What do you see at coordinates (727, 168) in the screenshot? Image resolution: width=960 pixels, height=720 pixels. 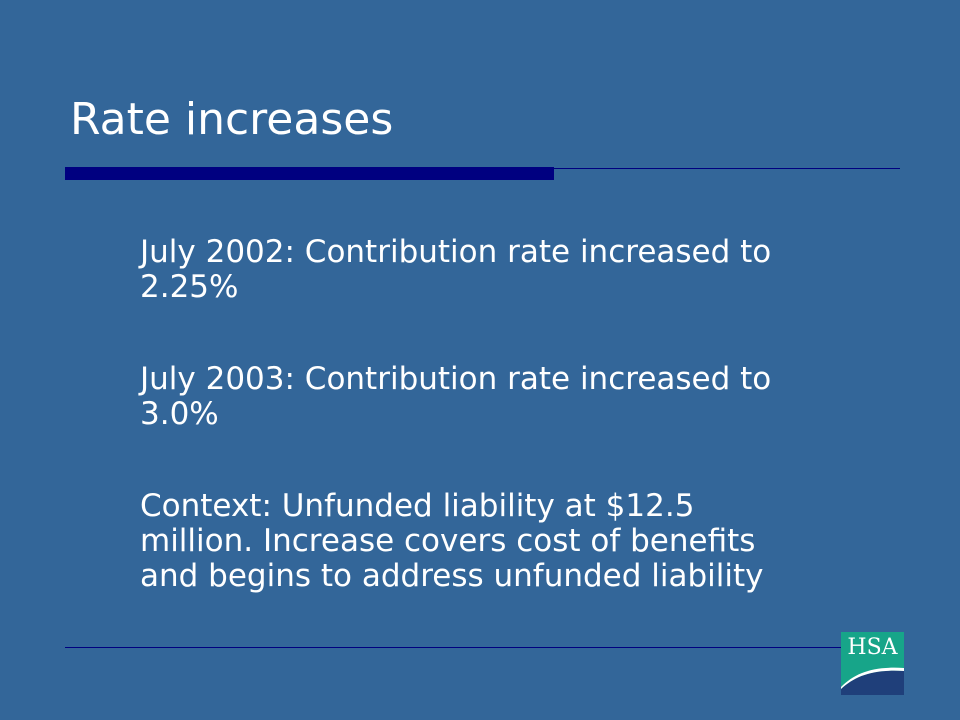 I see `title-rule` at bounding box center [727, 168].